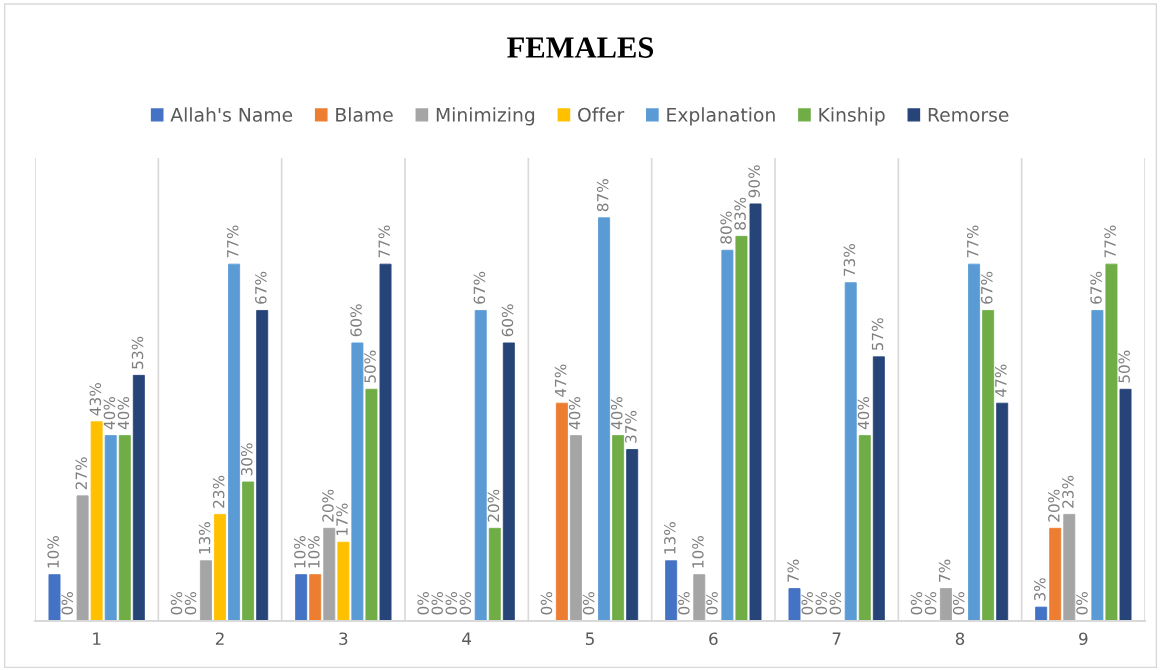 The image size is (1161, 670). Describe the element at coordinates (95, 399) in the screenshot. I see `data-label: 43%` at that location.